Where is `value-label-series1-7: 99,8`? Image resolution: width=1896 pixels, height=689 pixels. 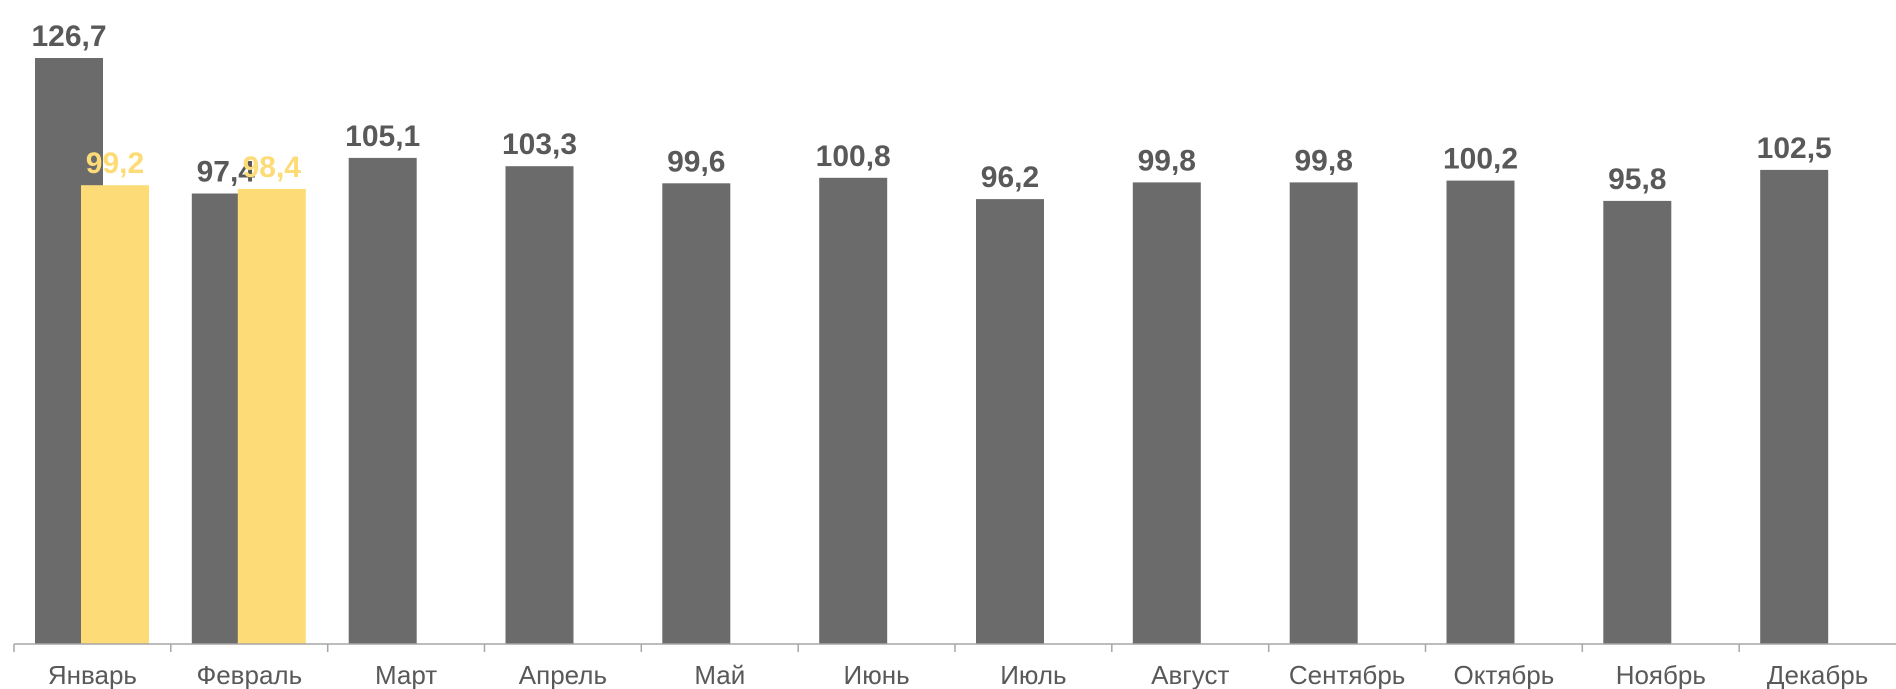
value-label-series1-7: 99,8 is located at coordinates (1167, 160).